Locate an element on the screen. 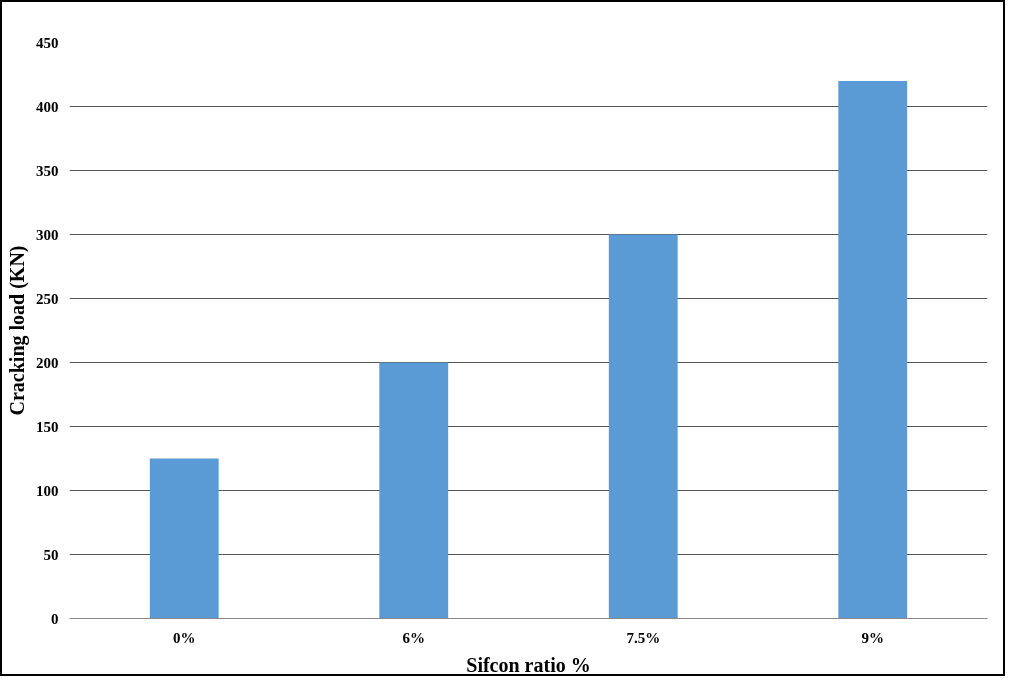  y-axis-title: Cracking load (KN) is located at coordinates (17, 330).